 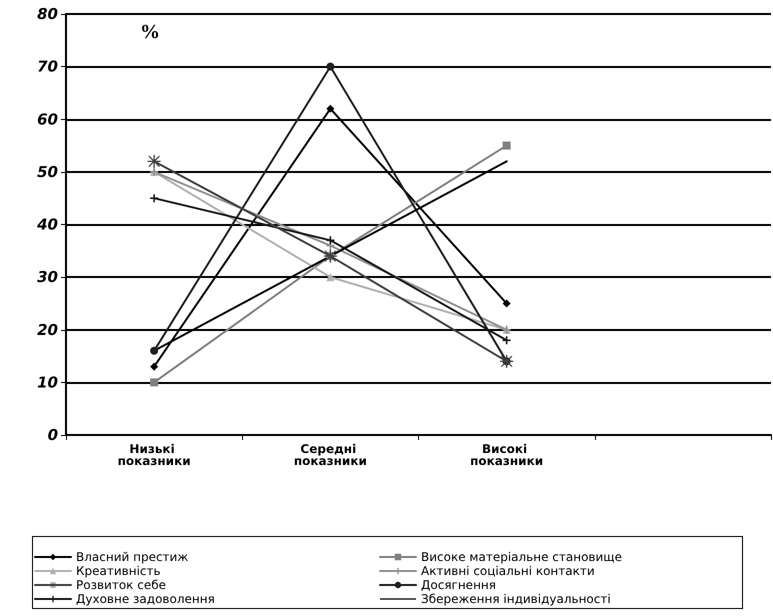 I want to click on y-tick-label: 70, so click(x=47, y=67).